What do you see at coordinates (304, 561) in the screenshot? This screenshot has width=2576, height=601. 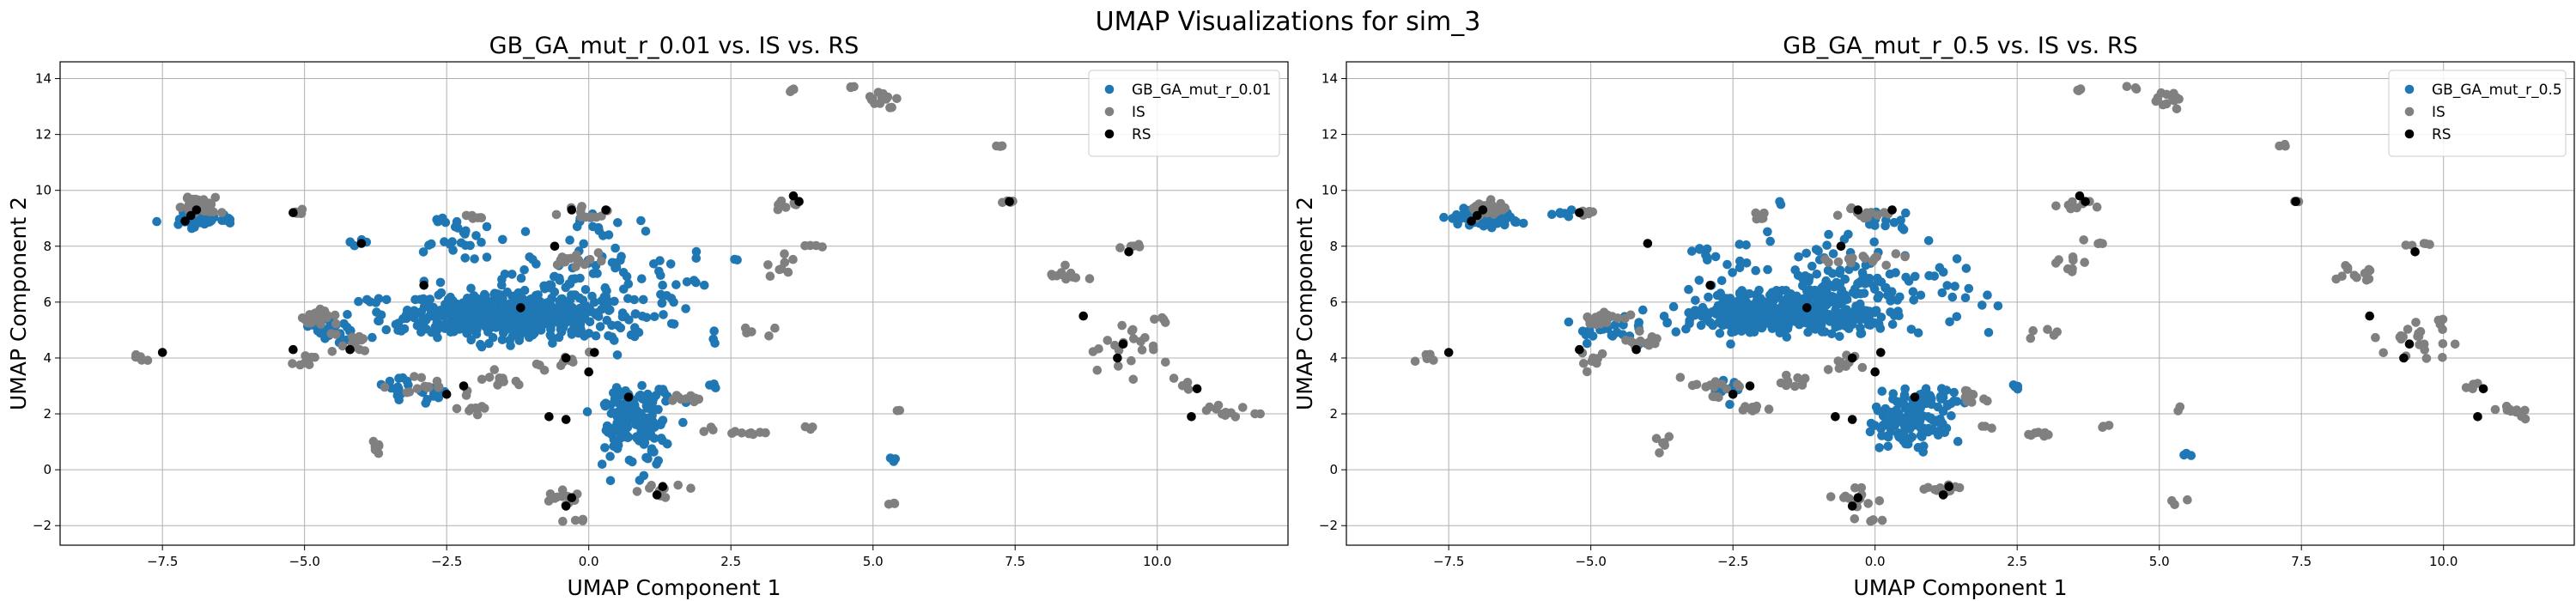 I see `x-tick-label: −5.0` at bounding box center [304, 561].